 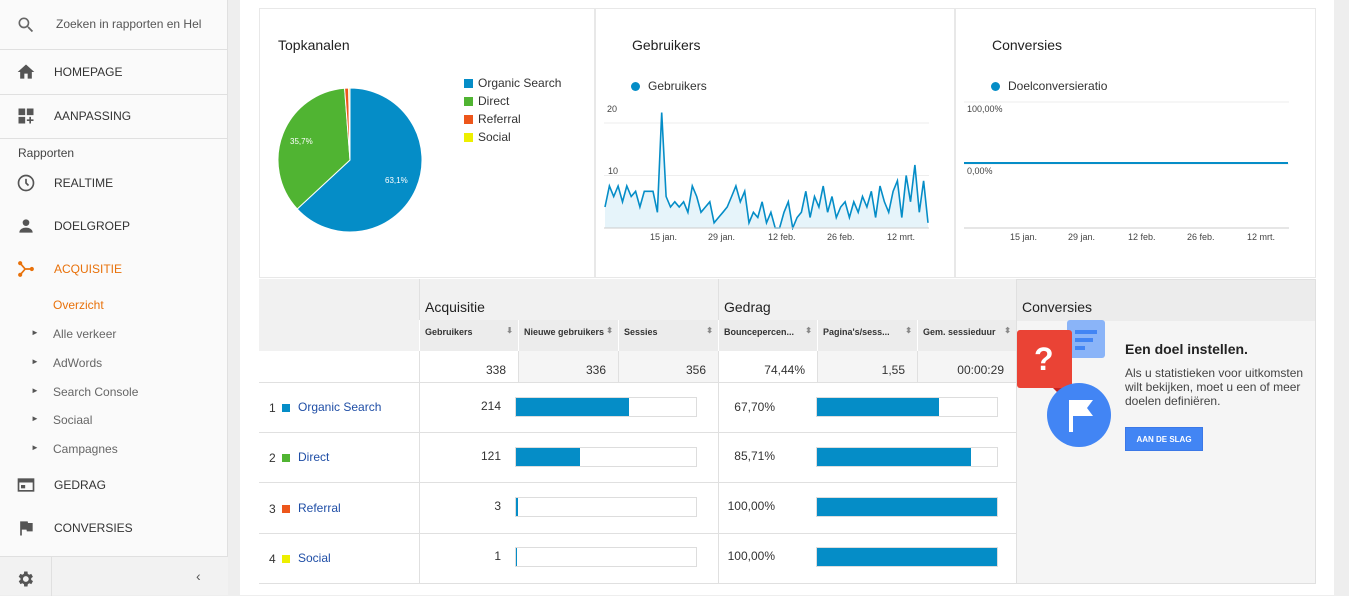 What do you see at coordinates (114, 363) in the screenshot?
I see `sub-item-adwords: ► AdWords` at bounding box center [114, 363].